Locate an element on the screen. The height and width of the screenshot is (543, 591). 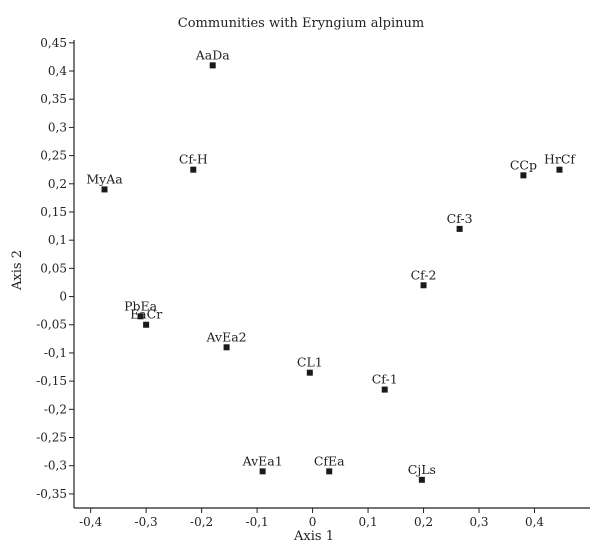
y-tick-label: 0,25 is located at coordinates (53, 156).